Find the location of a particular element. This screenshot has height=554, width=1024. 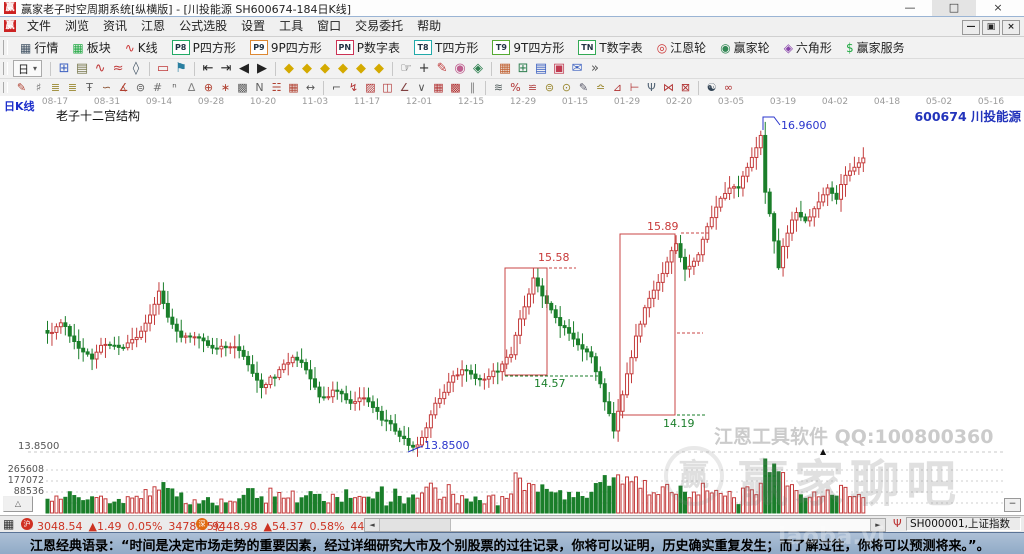

zigzag-icon: ∨ is located at coordinates (421, 87).